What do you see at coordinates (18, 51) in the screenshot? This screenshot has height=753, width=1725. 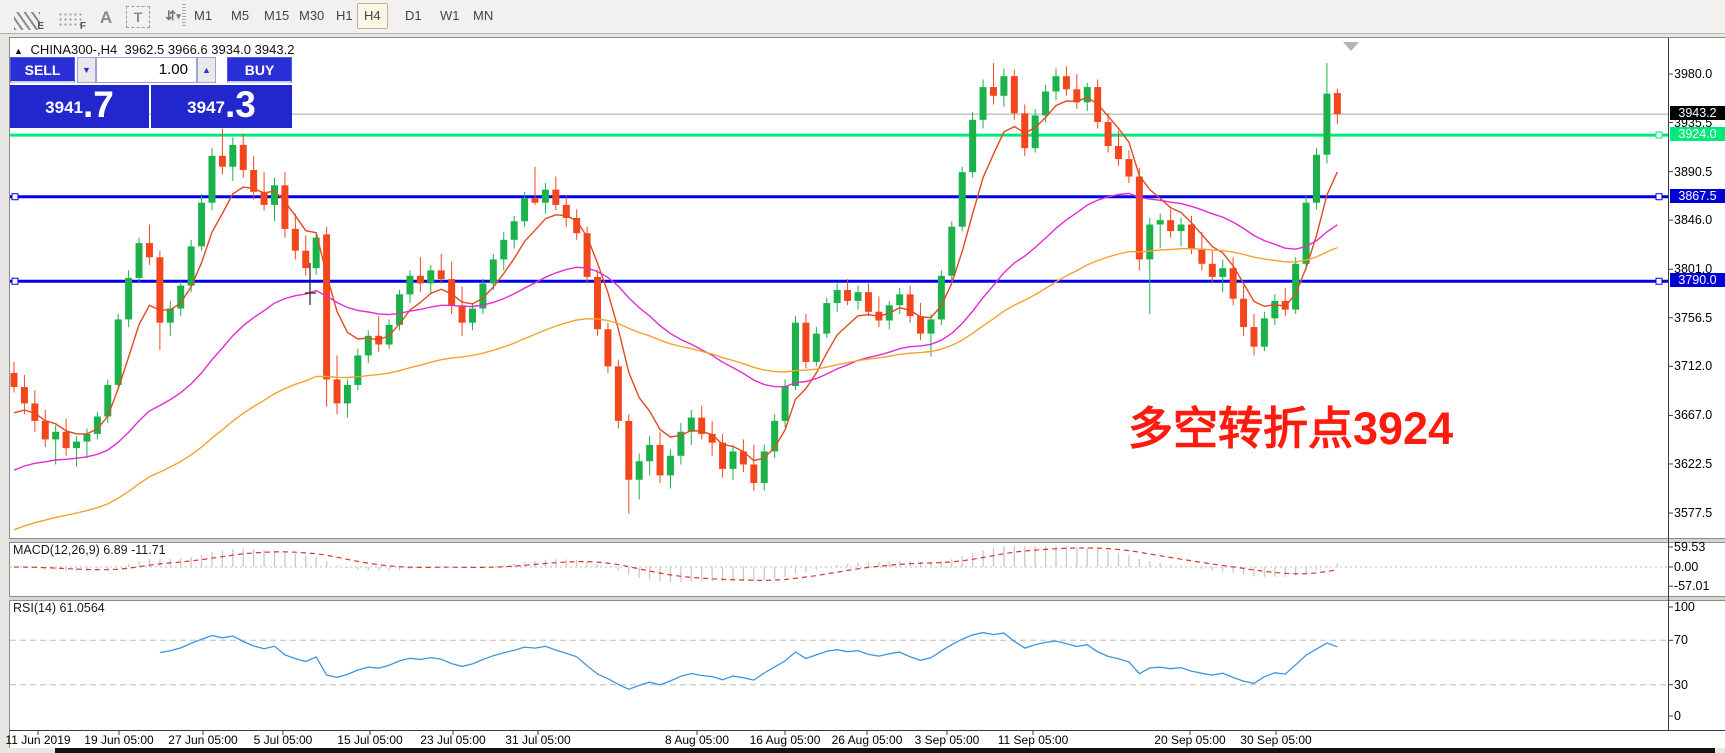 I see `collapse-arrow-icon: ▲` at bounding box center [18, 51].